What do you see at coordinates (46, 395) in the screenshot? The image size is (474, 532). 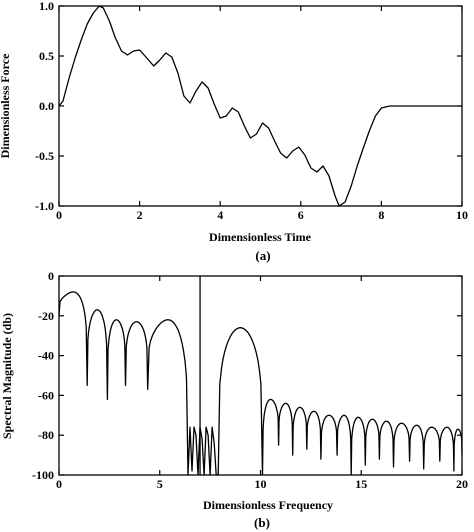 I see `chartB-y-tick-label-3: -60` at bounding box center [46, 395].